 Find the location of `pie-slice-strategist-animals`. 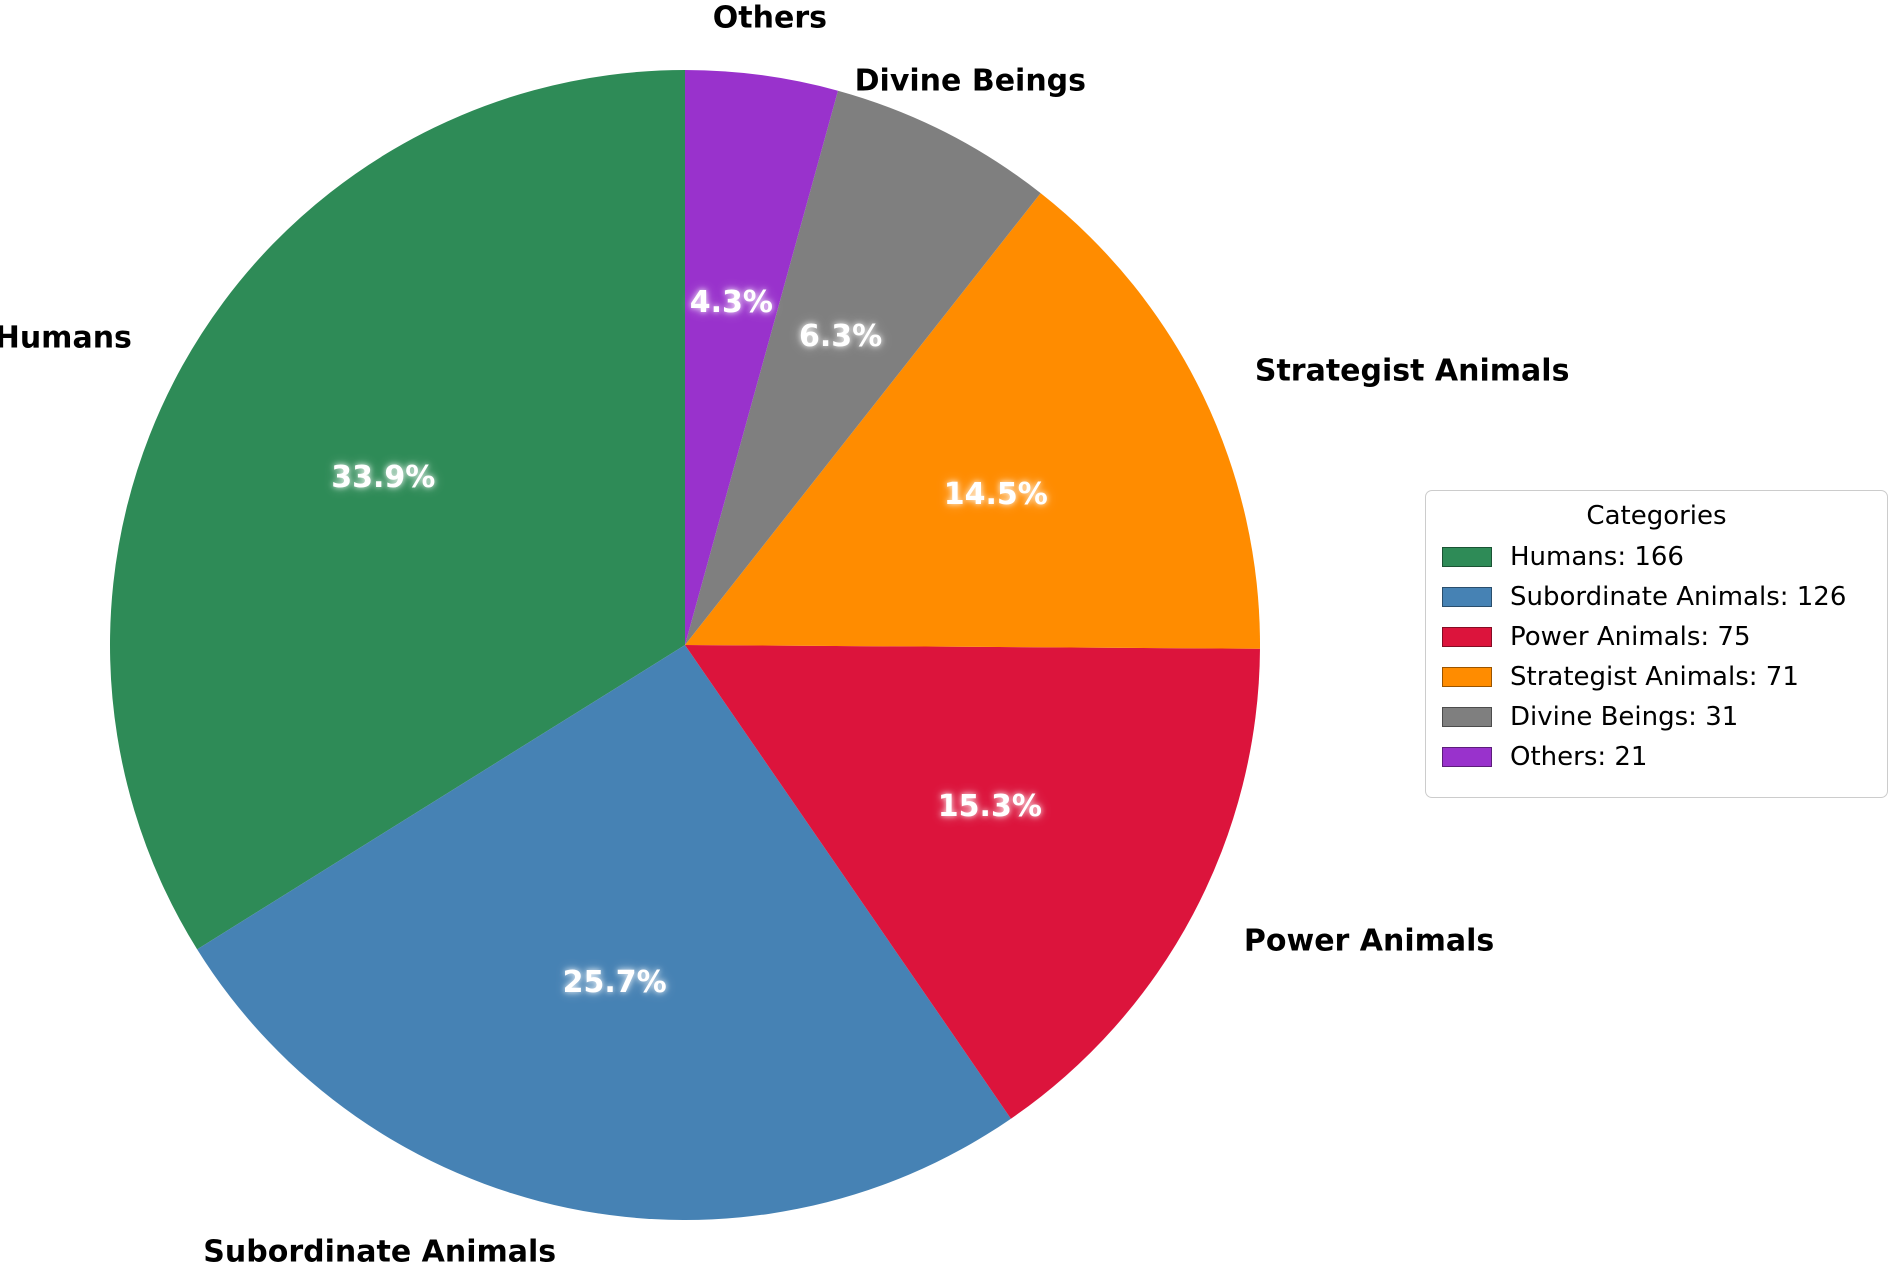

pie-slice-strategist-animals is located at coordinates (973, 421).